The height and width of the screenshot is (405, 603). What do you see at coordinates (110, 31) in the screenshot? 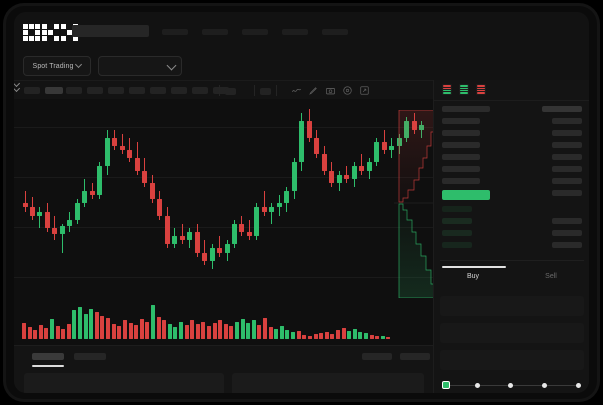
I see `search-input` at bounding box center [110, 31].